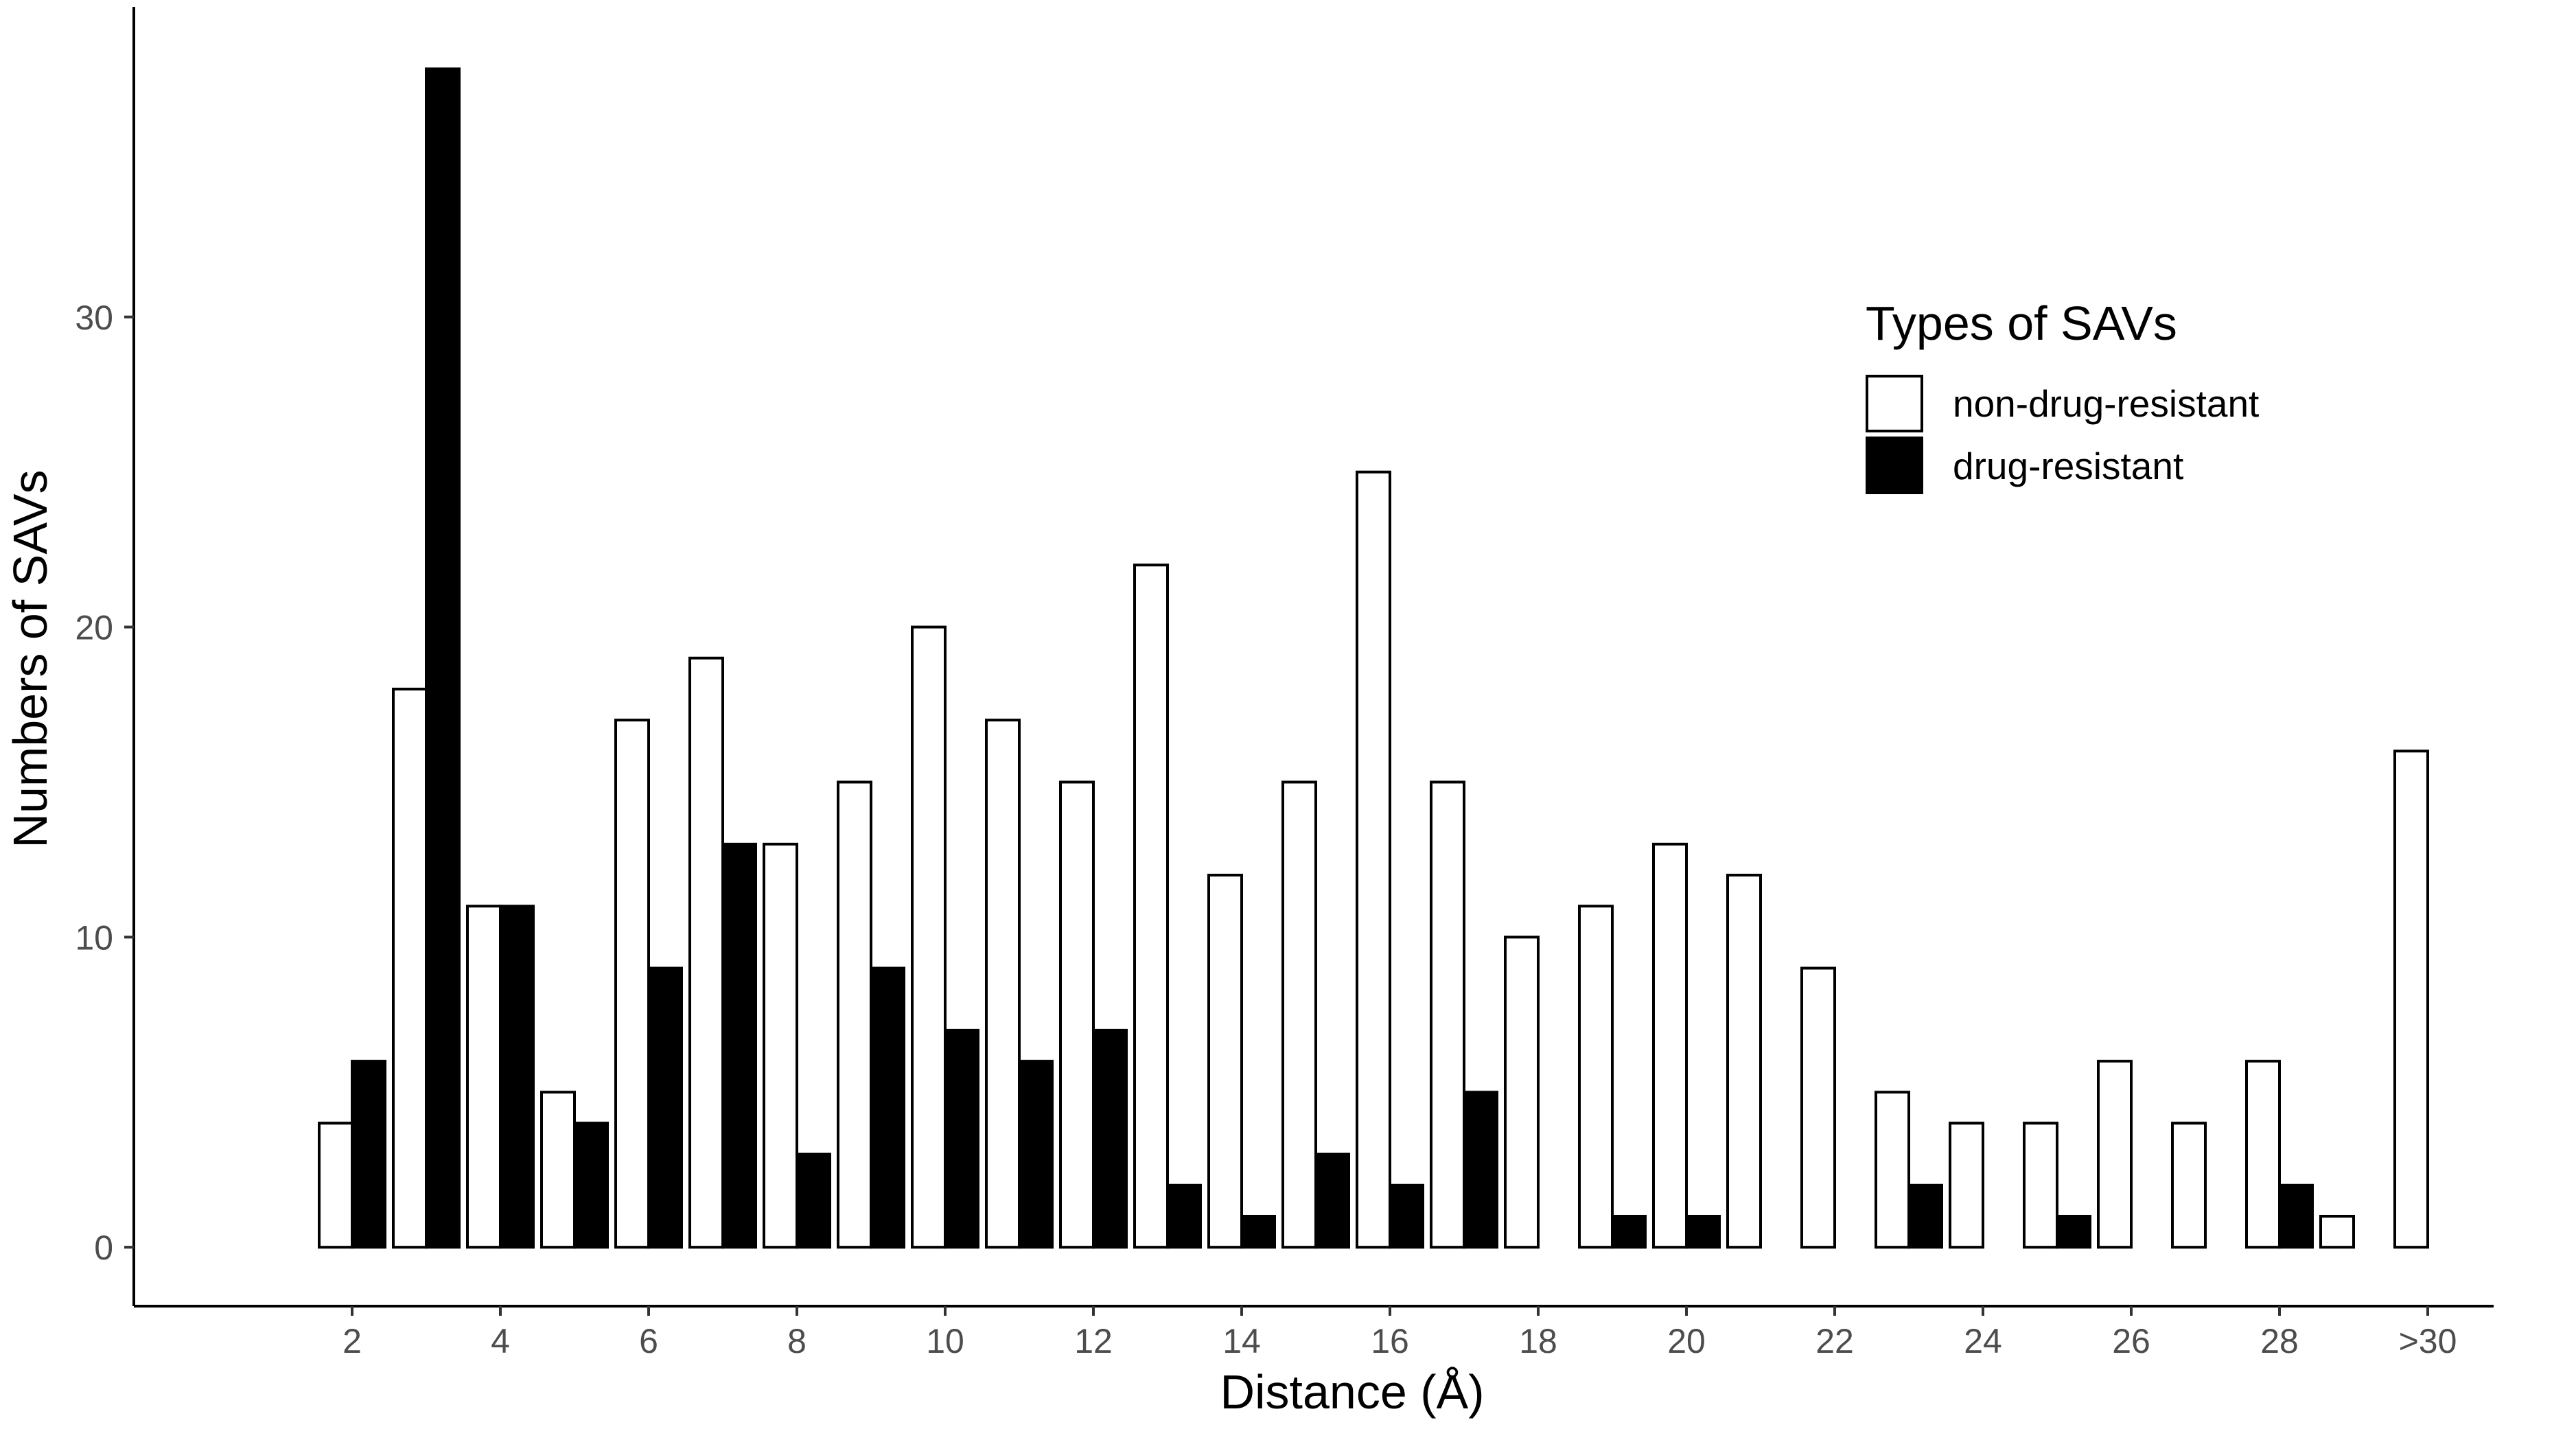 This screenshot has height=1429, width=2576. I want to click on y-tick-label: 30, so click(94, 318).